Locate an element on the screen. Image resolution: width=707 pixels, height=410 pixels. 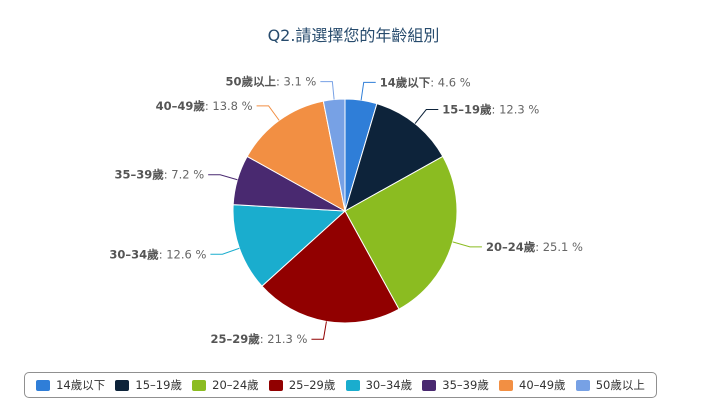
legend-item: 20–24歲 is located at coordinates (225, 385).